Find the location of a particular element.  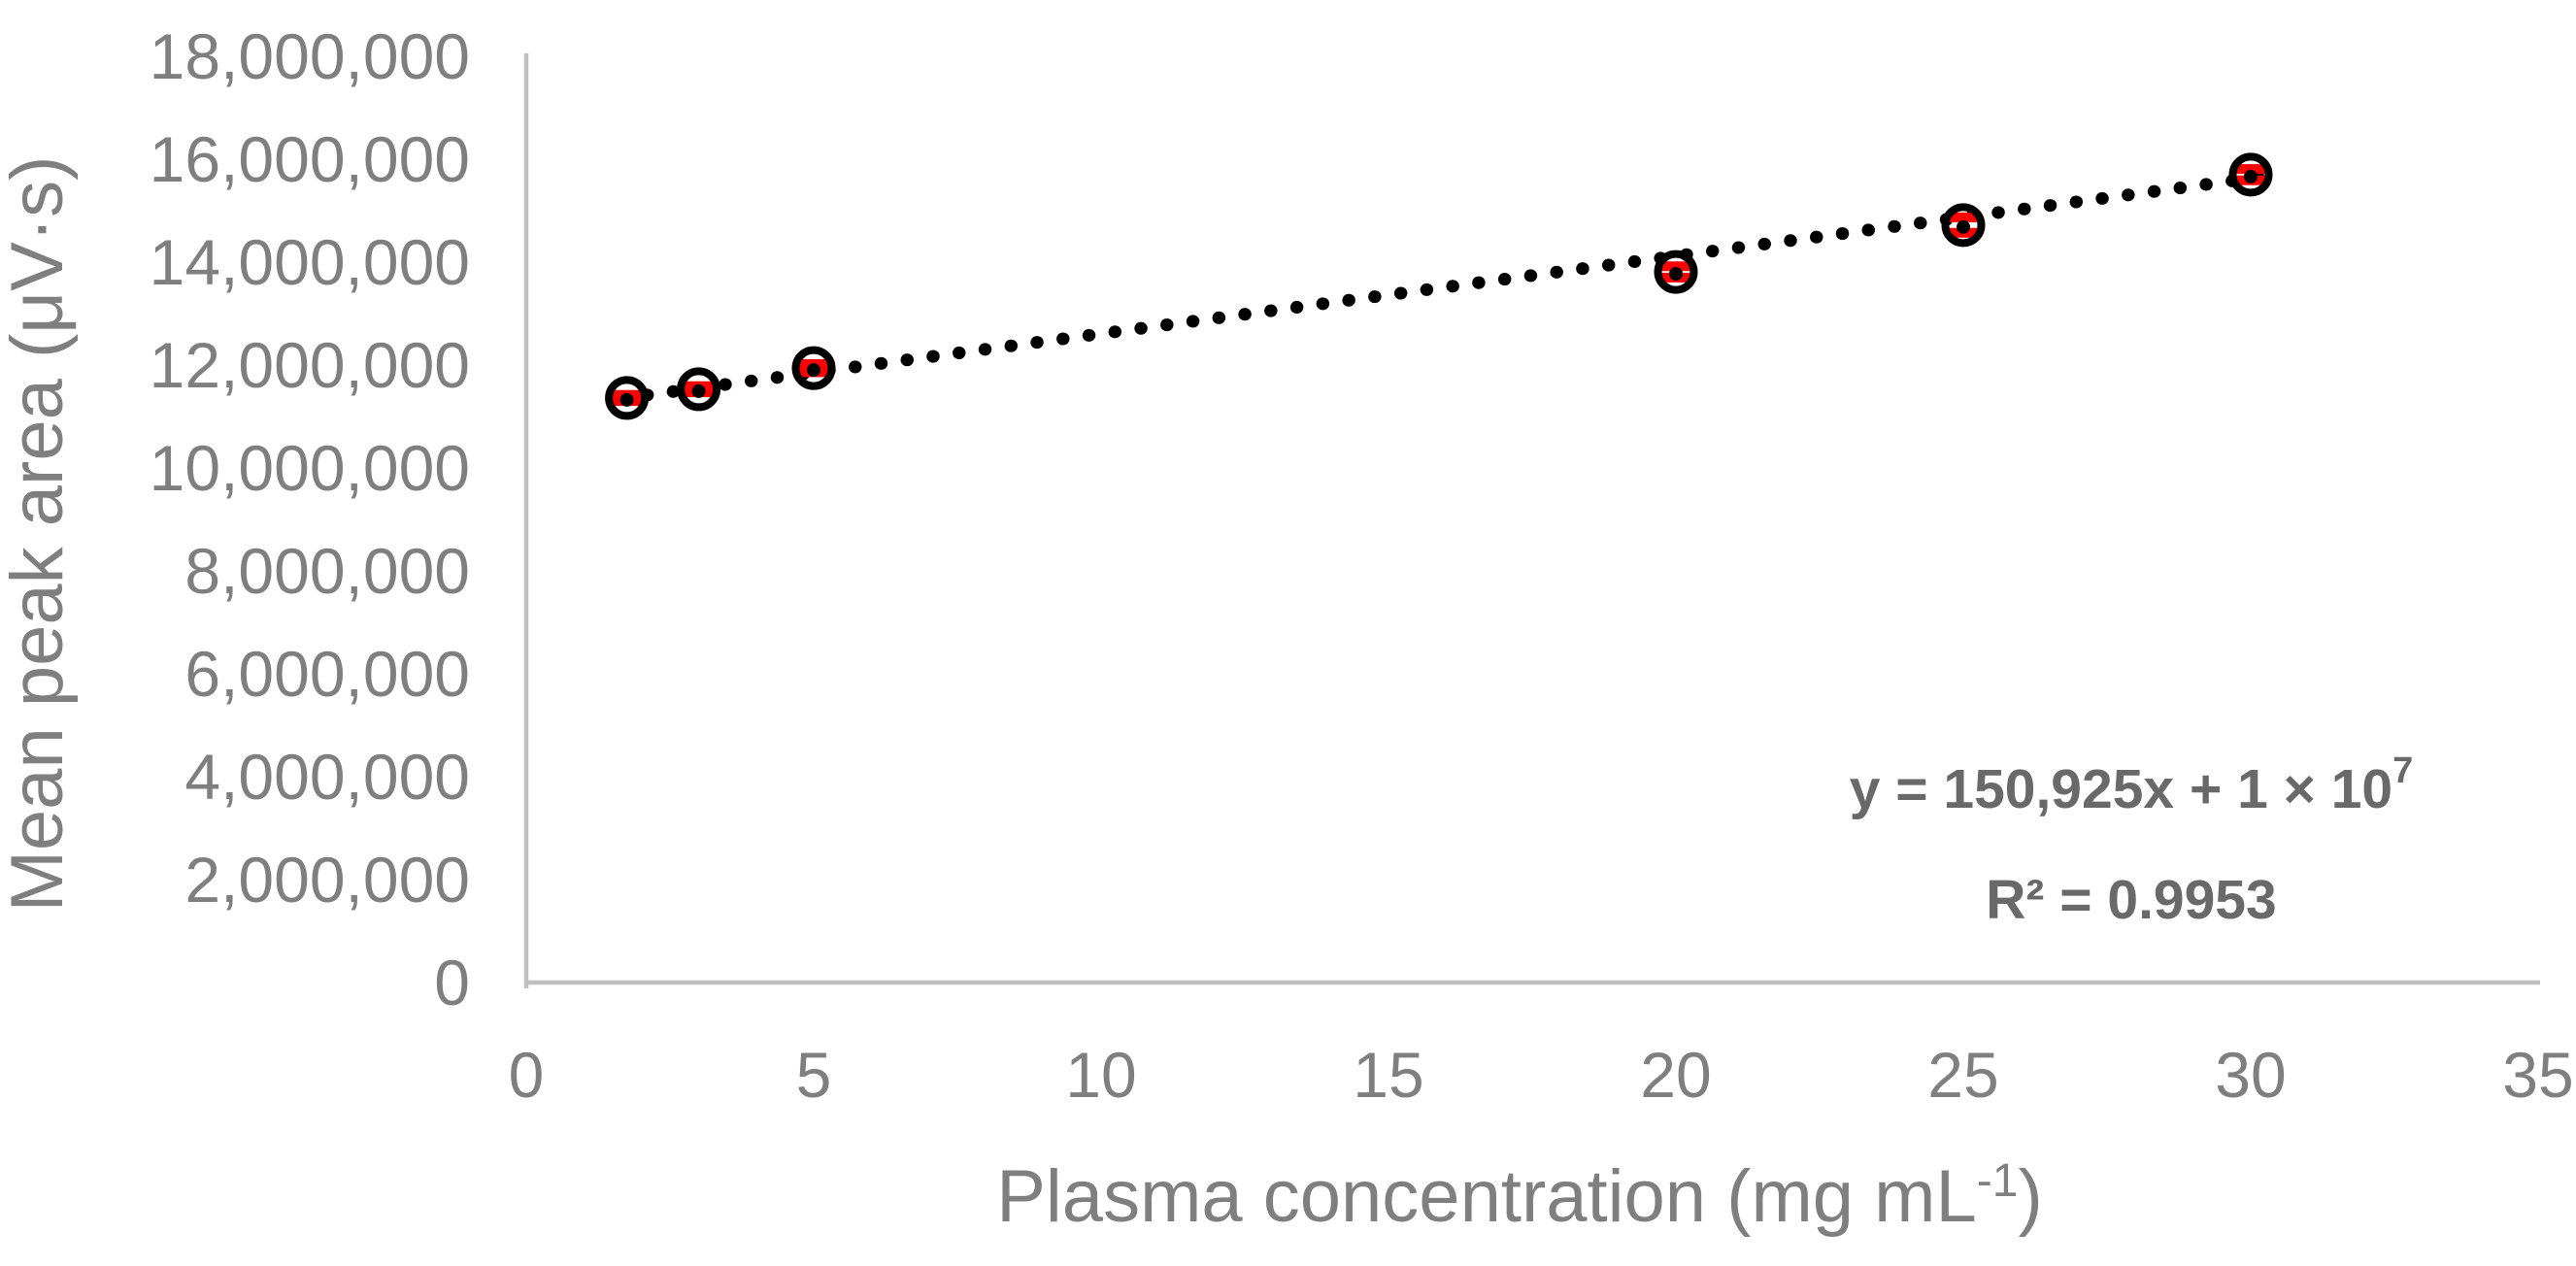

y-tick-label: 16,000,000 is located at coordinates (310, 159).